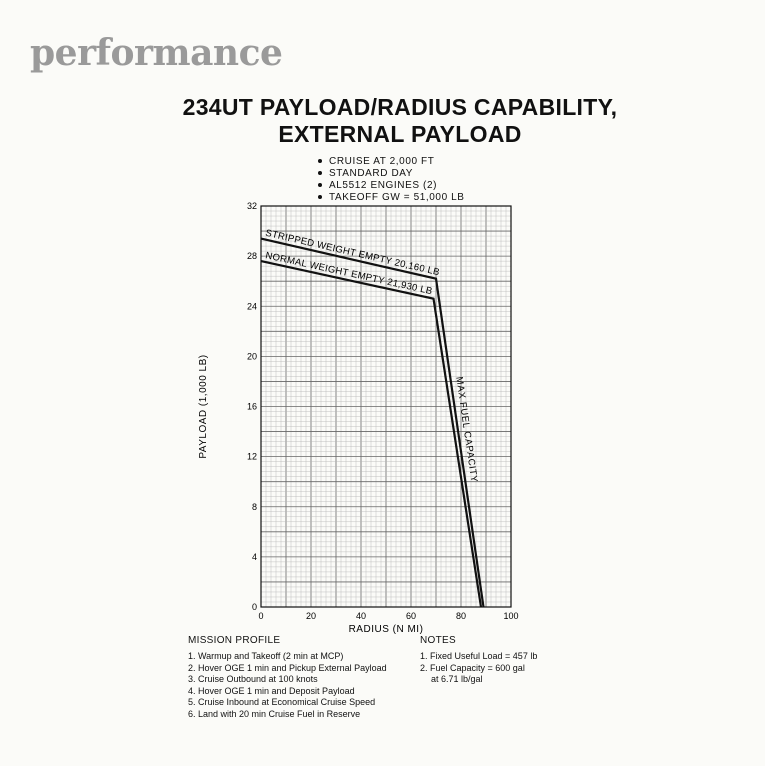 This screenshot has width=765, height=766. I want to click on x-tick-label: 20, so click(311, 616).